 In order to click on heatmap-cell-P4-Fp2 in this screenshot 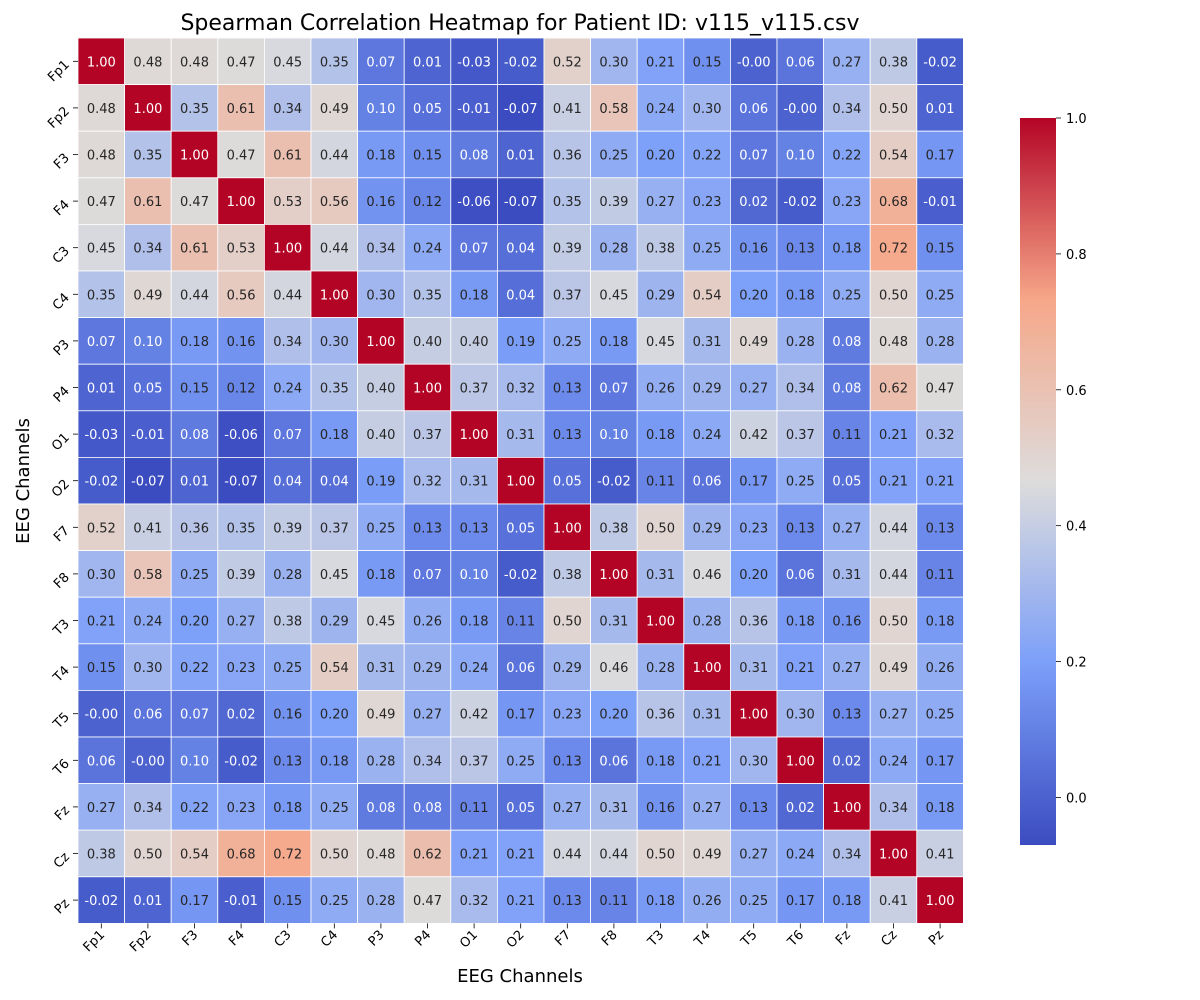, I will do `click(148, 387)`.